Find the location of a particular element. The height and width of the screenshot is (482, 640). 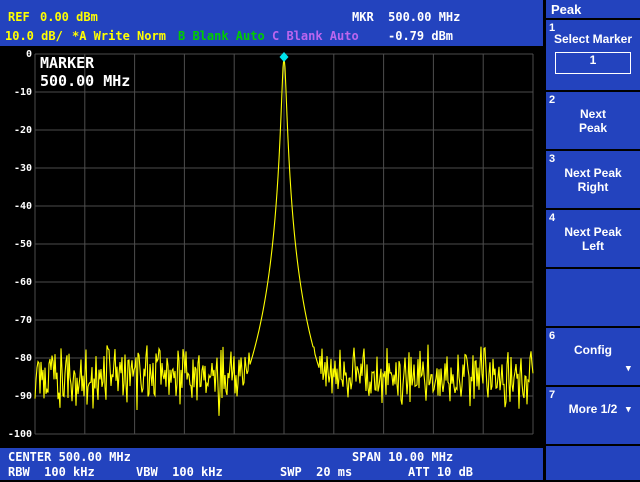

softkey-next-peak-left: 4 Next Peak Left is located at coordinates (593, 237).